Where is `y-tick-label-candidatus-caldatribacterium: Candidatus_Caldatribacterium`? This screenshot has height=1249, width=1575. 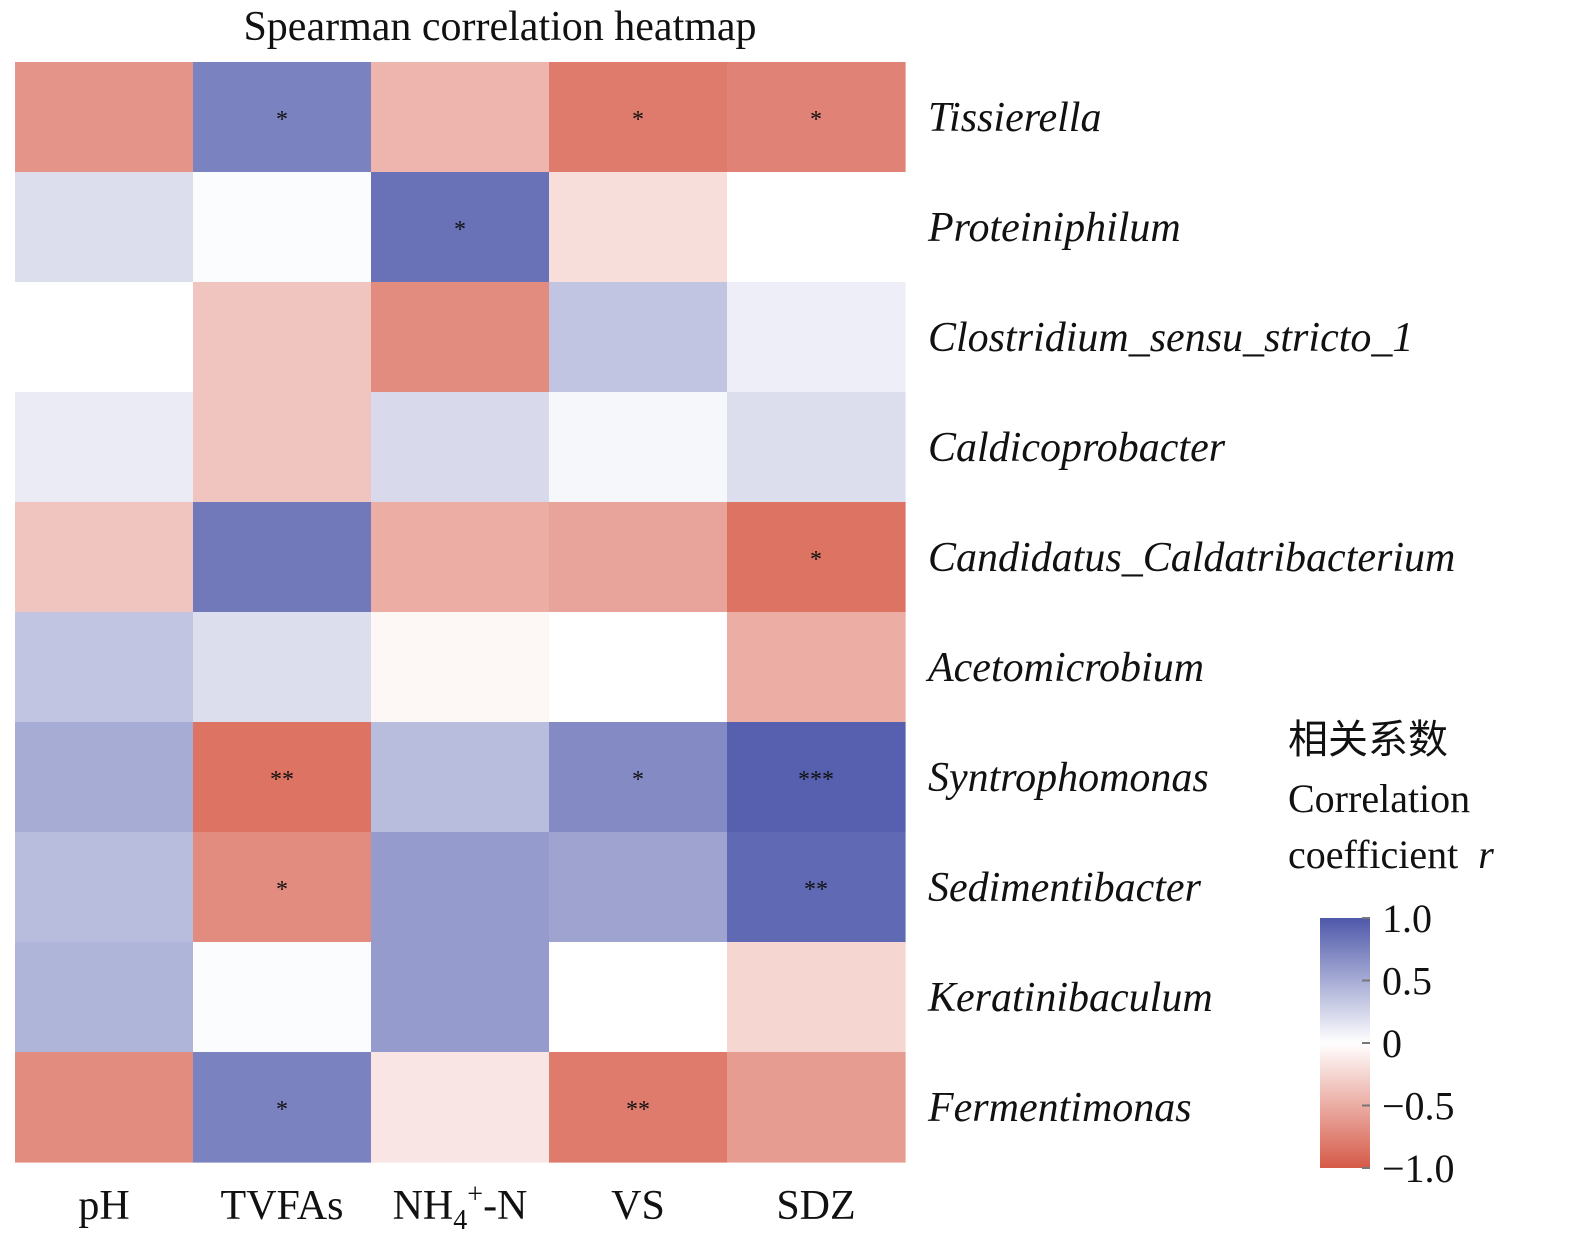 y-tick-label-candidatus-caldatribacterium: Candidatus_Caldatribacterium is located at coordinates (1191, 558).